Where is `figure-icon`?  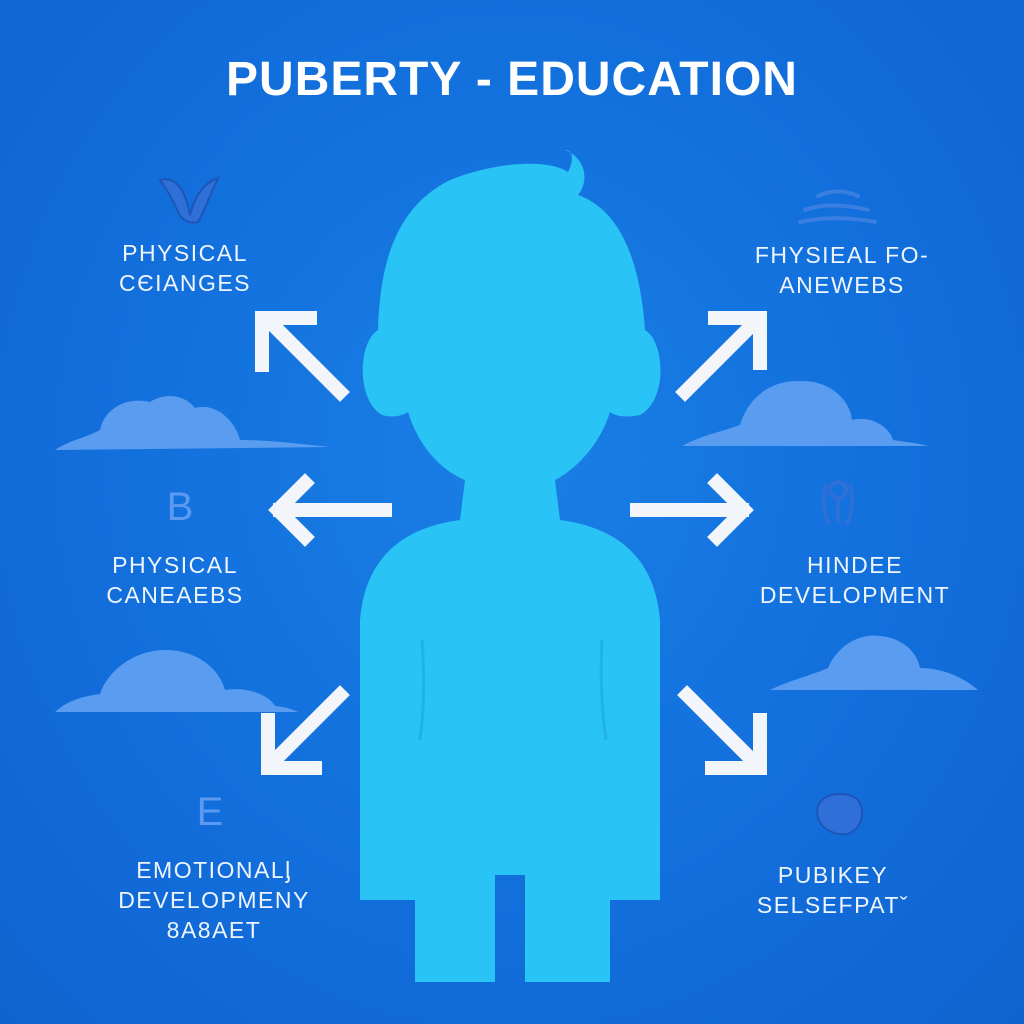
figure-icon is located at coordinates (838, 503).